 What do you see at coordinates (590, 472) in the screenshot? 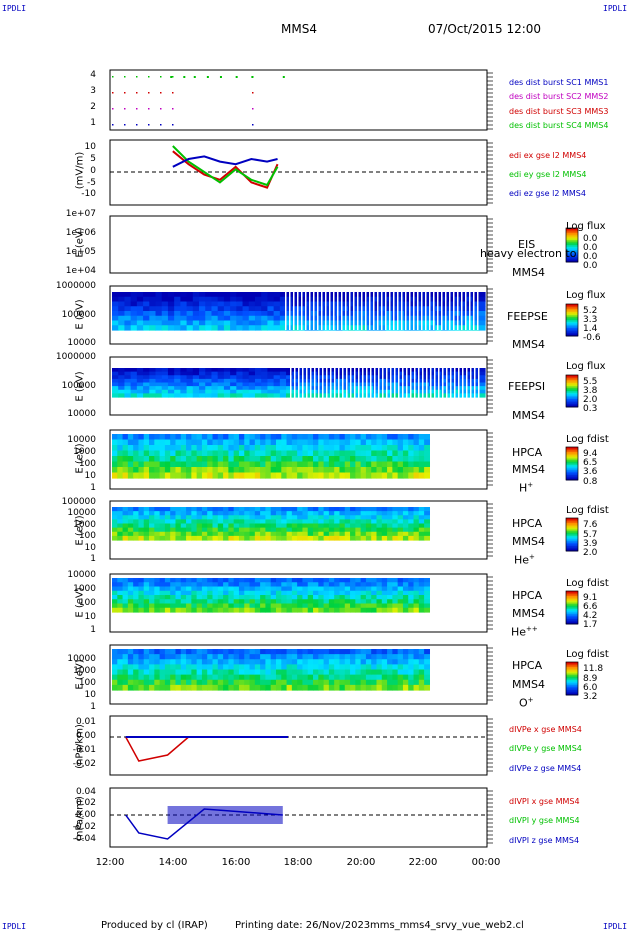
I see `colorbar-value: 3.6` at bounding box center [590, 472].